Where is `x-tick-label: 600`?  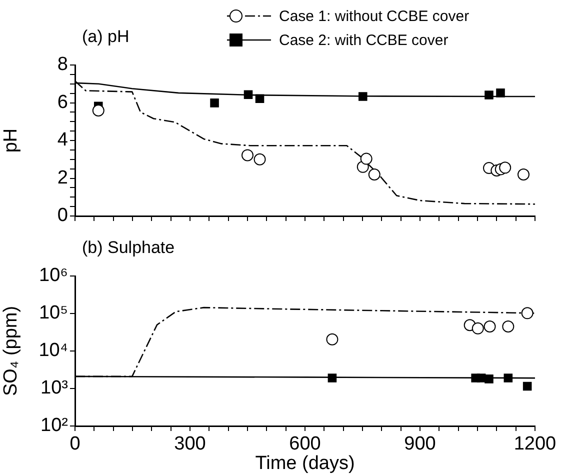
x-tick-label: 600 is located at coordinates (305, 444).